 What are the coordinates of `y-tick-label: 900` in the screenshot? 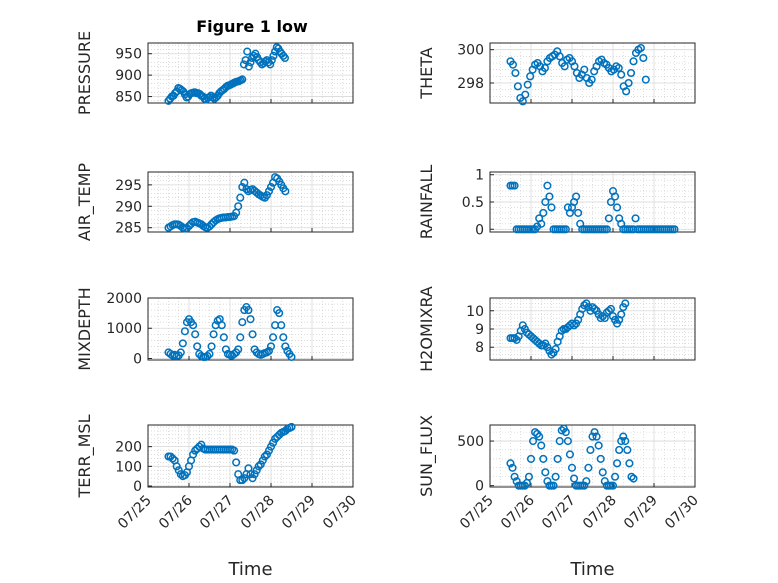 It's located at (128, 76).